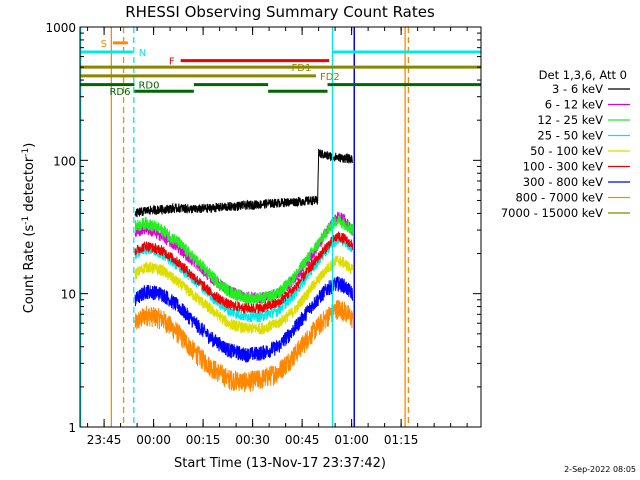  What do you see at coordinates (351, 440) in the screenshot?
I see `x-tick-label: 01:00` at bounding box center [351, 440].